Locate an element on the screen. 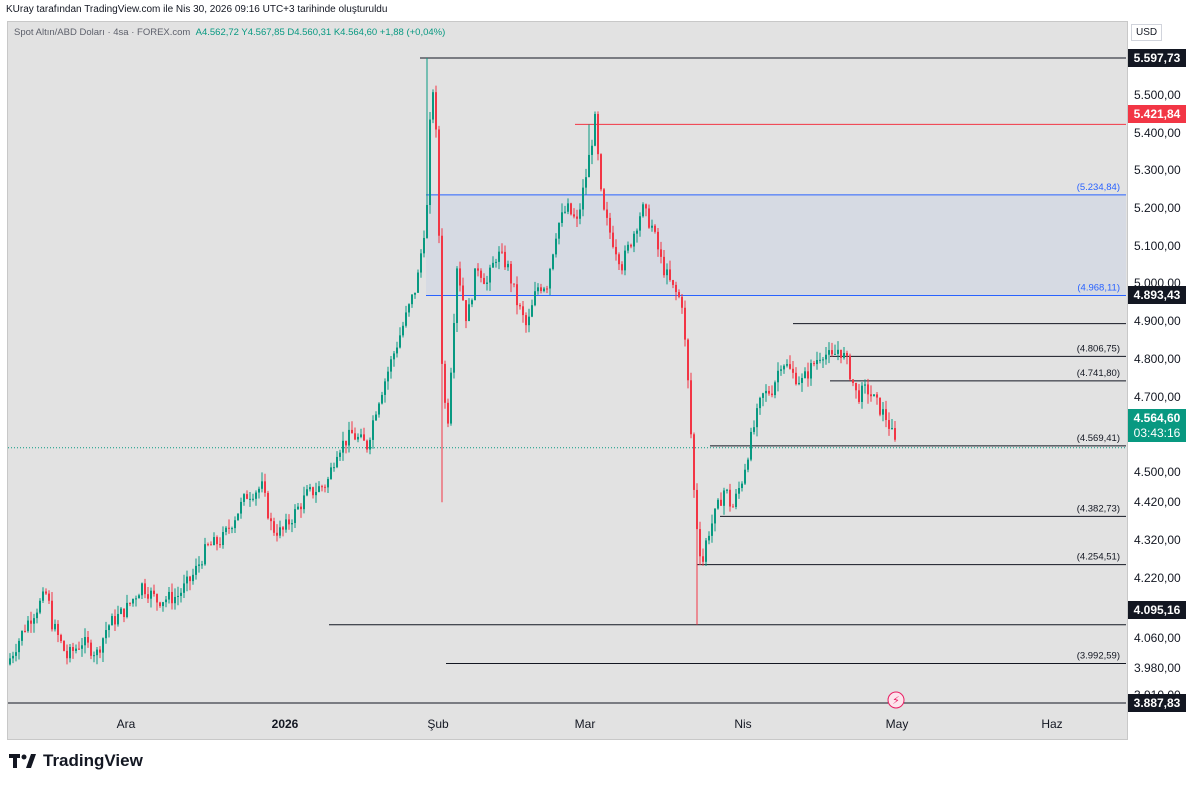 The width and height of the screenshot is (1199, 785). price-tick: 4.800,00 is located at coordinates (1157, 358).